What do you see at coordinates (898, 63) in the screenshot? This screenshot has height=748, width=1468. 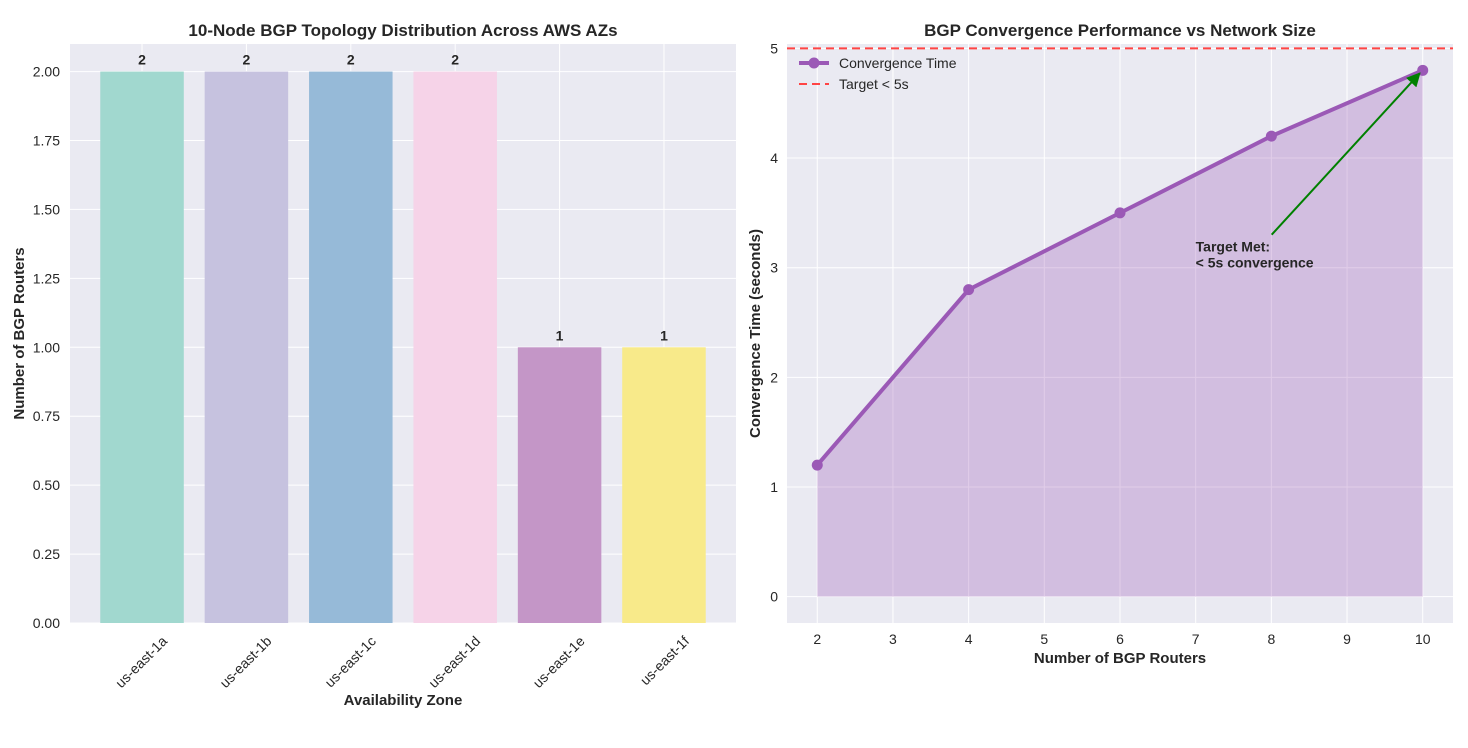 I see `legend-label: Convergence Time` at bounding box center [898, 63].